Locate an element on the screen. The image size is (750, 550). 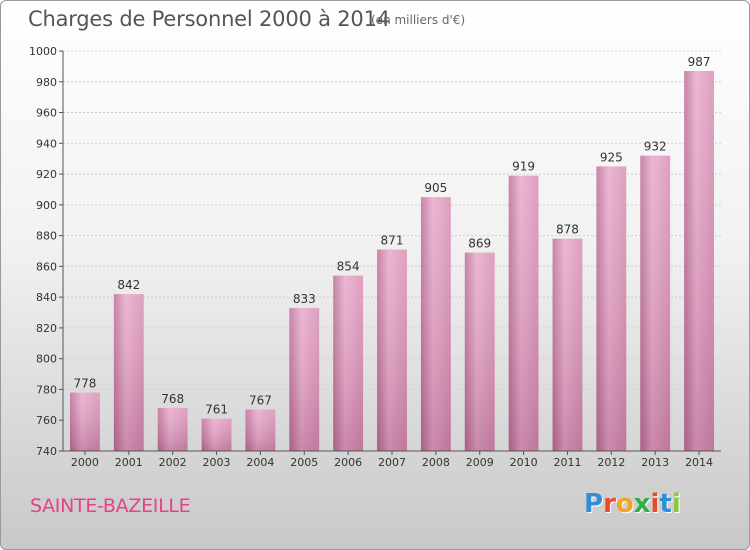
y-tick-label: 900 is located at coordinates (46, 205).